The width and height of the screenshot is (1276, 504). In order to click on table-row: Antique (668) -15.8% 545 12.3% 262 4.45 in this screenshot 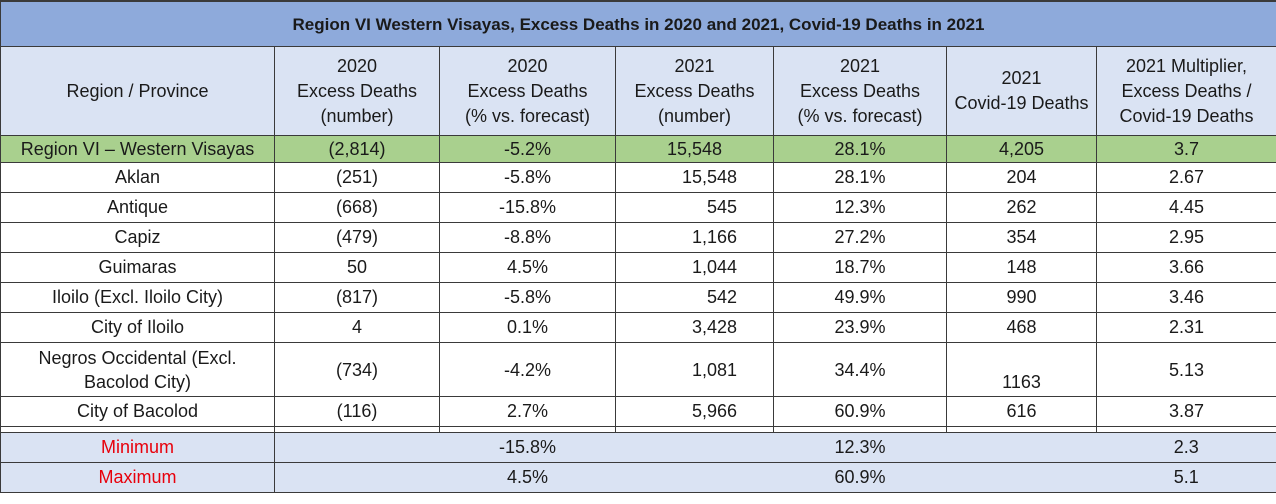, I will do `click(638, 207)`.